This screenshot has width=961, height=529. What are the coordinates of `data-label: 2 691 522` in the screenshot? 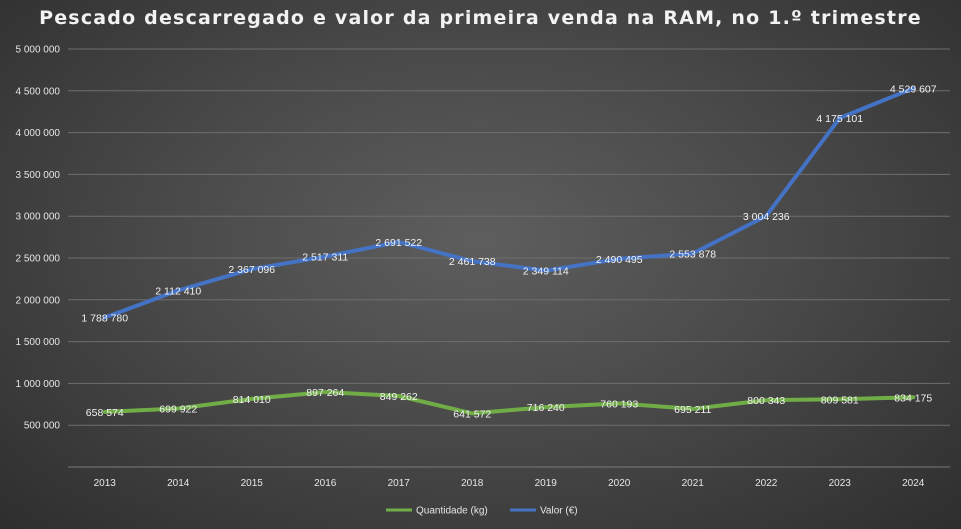 It's located at (398, 243).